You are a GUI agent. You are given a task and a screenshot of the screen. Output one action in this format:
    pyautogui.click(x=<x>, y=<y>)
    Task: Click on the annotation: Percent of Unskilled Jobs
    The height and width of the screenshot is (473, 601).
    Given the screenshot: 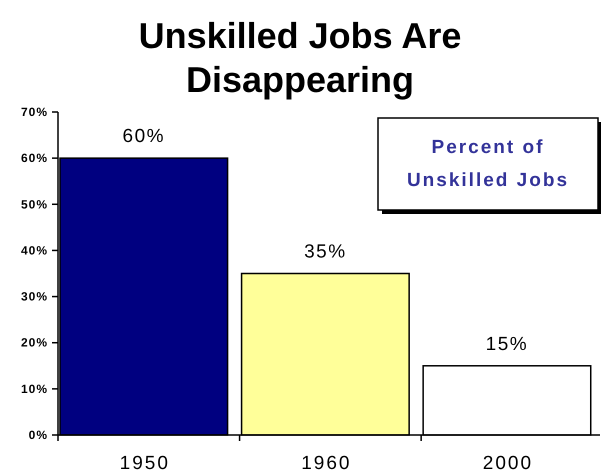 What is the action you would take?
    pyautogui.click(x=488, y=164)
    